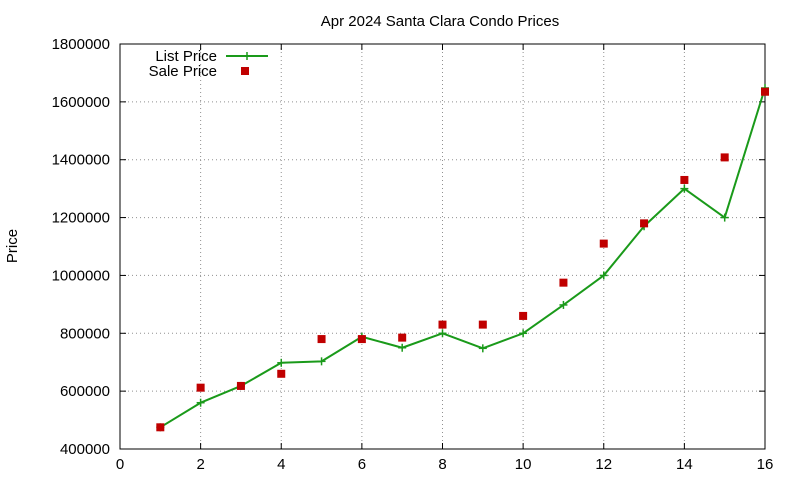 The height and width of the screenshot is (480, 800). I want to click on x-tick-label: 6, so click(362, 464).